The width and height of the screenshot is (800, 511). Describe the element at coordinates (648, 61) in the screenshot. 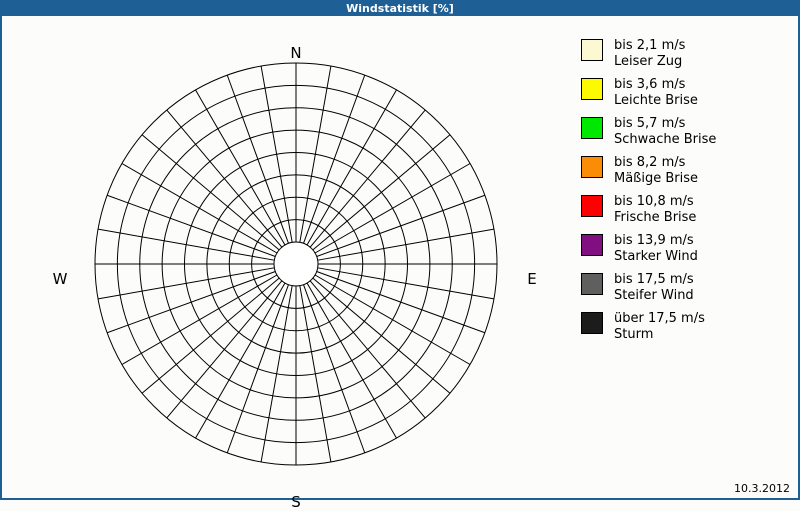

I see `legend-beaufort-name: Leiser Zug` at that location.